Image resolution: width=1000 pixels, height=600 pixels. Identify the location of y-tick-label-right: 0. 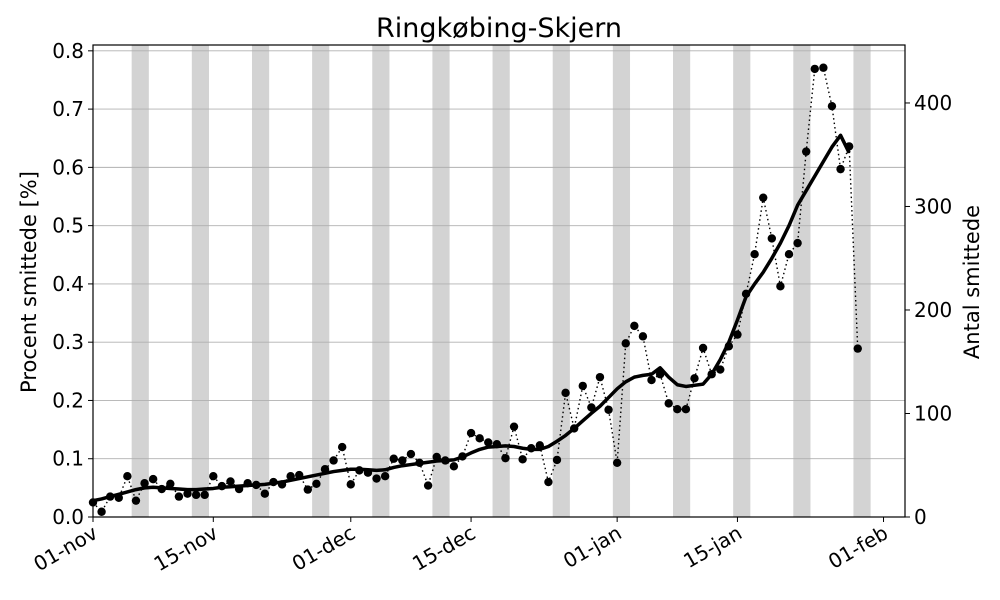
(920, 517).